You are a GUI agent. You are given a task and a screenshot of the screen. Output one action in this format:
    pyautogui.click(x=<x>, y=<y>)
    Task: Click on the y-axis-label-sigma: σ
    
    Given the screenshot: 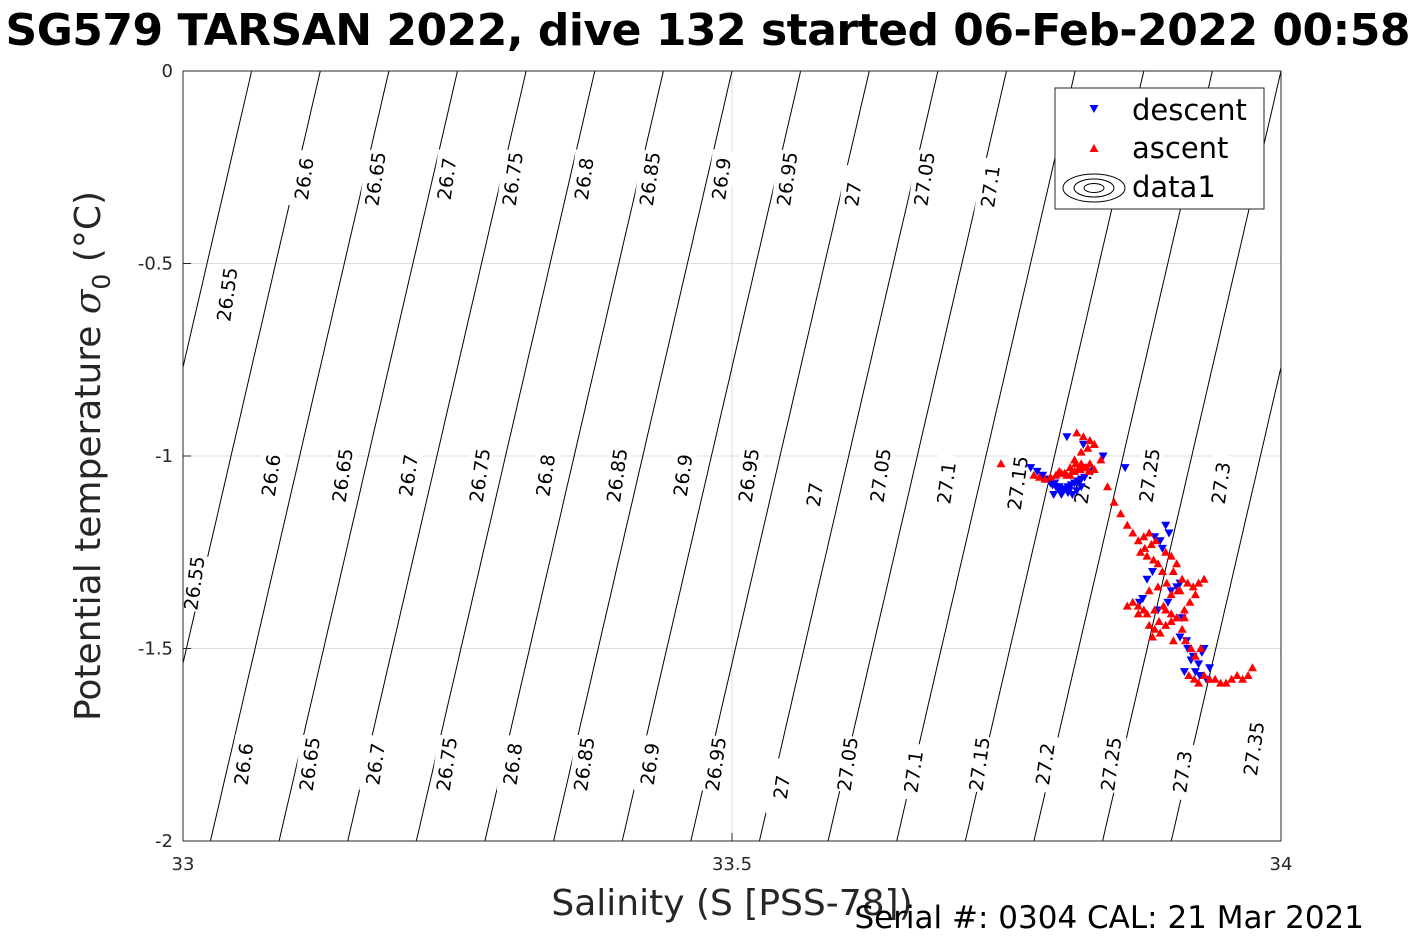 What is the action you would take?
    pyautogui.click(x=88, y=301)
    